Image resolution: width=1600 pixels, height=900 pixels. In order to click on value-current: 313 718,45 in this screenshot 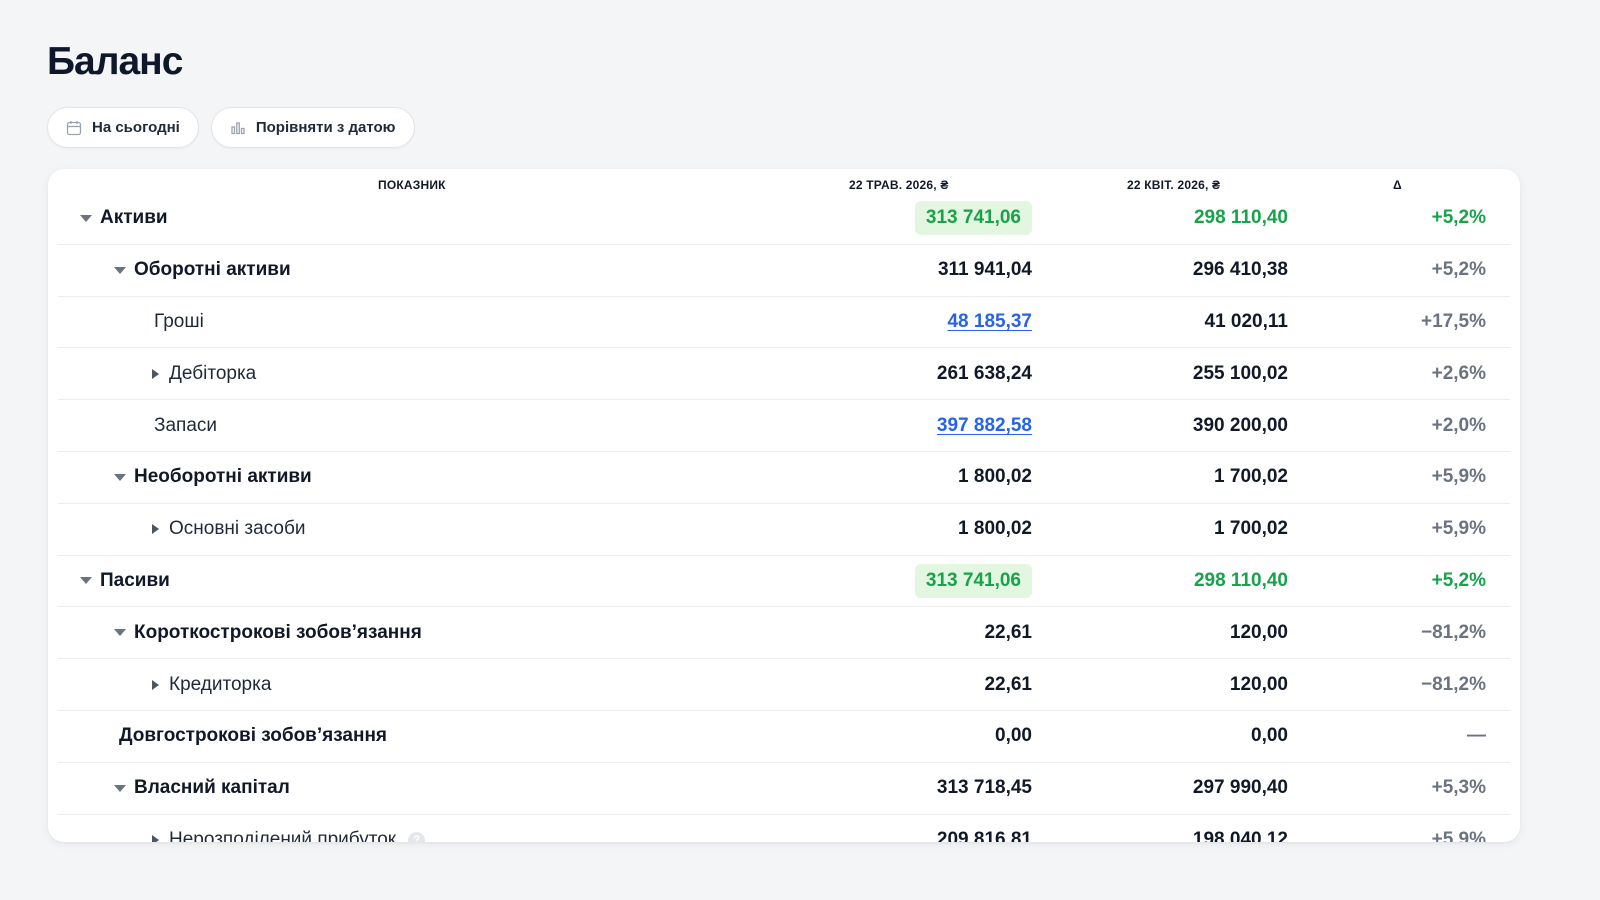, I will do `click(984, 788)`.